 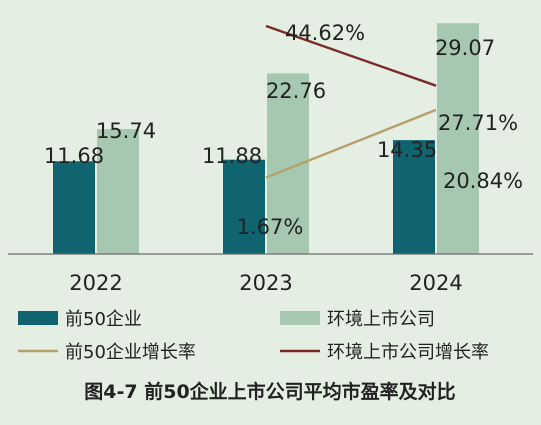 What do you see at coordinates (478, 123) in the screenshot?
I see `data-label: 27.71%` at bounding box center [478, 123].